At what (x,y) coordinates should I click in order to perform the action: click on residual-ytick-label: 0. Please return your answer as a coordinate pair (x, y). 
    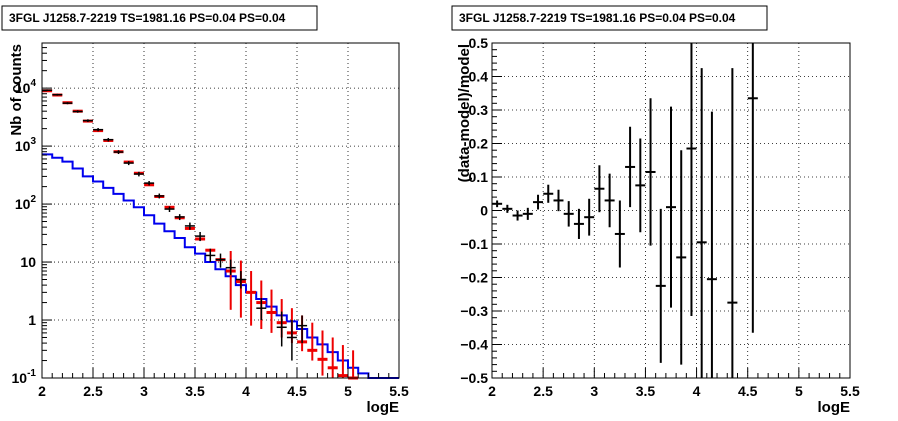
    Looking at the image, I should click on (484, 211).